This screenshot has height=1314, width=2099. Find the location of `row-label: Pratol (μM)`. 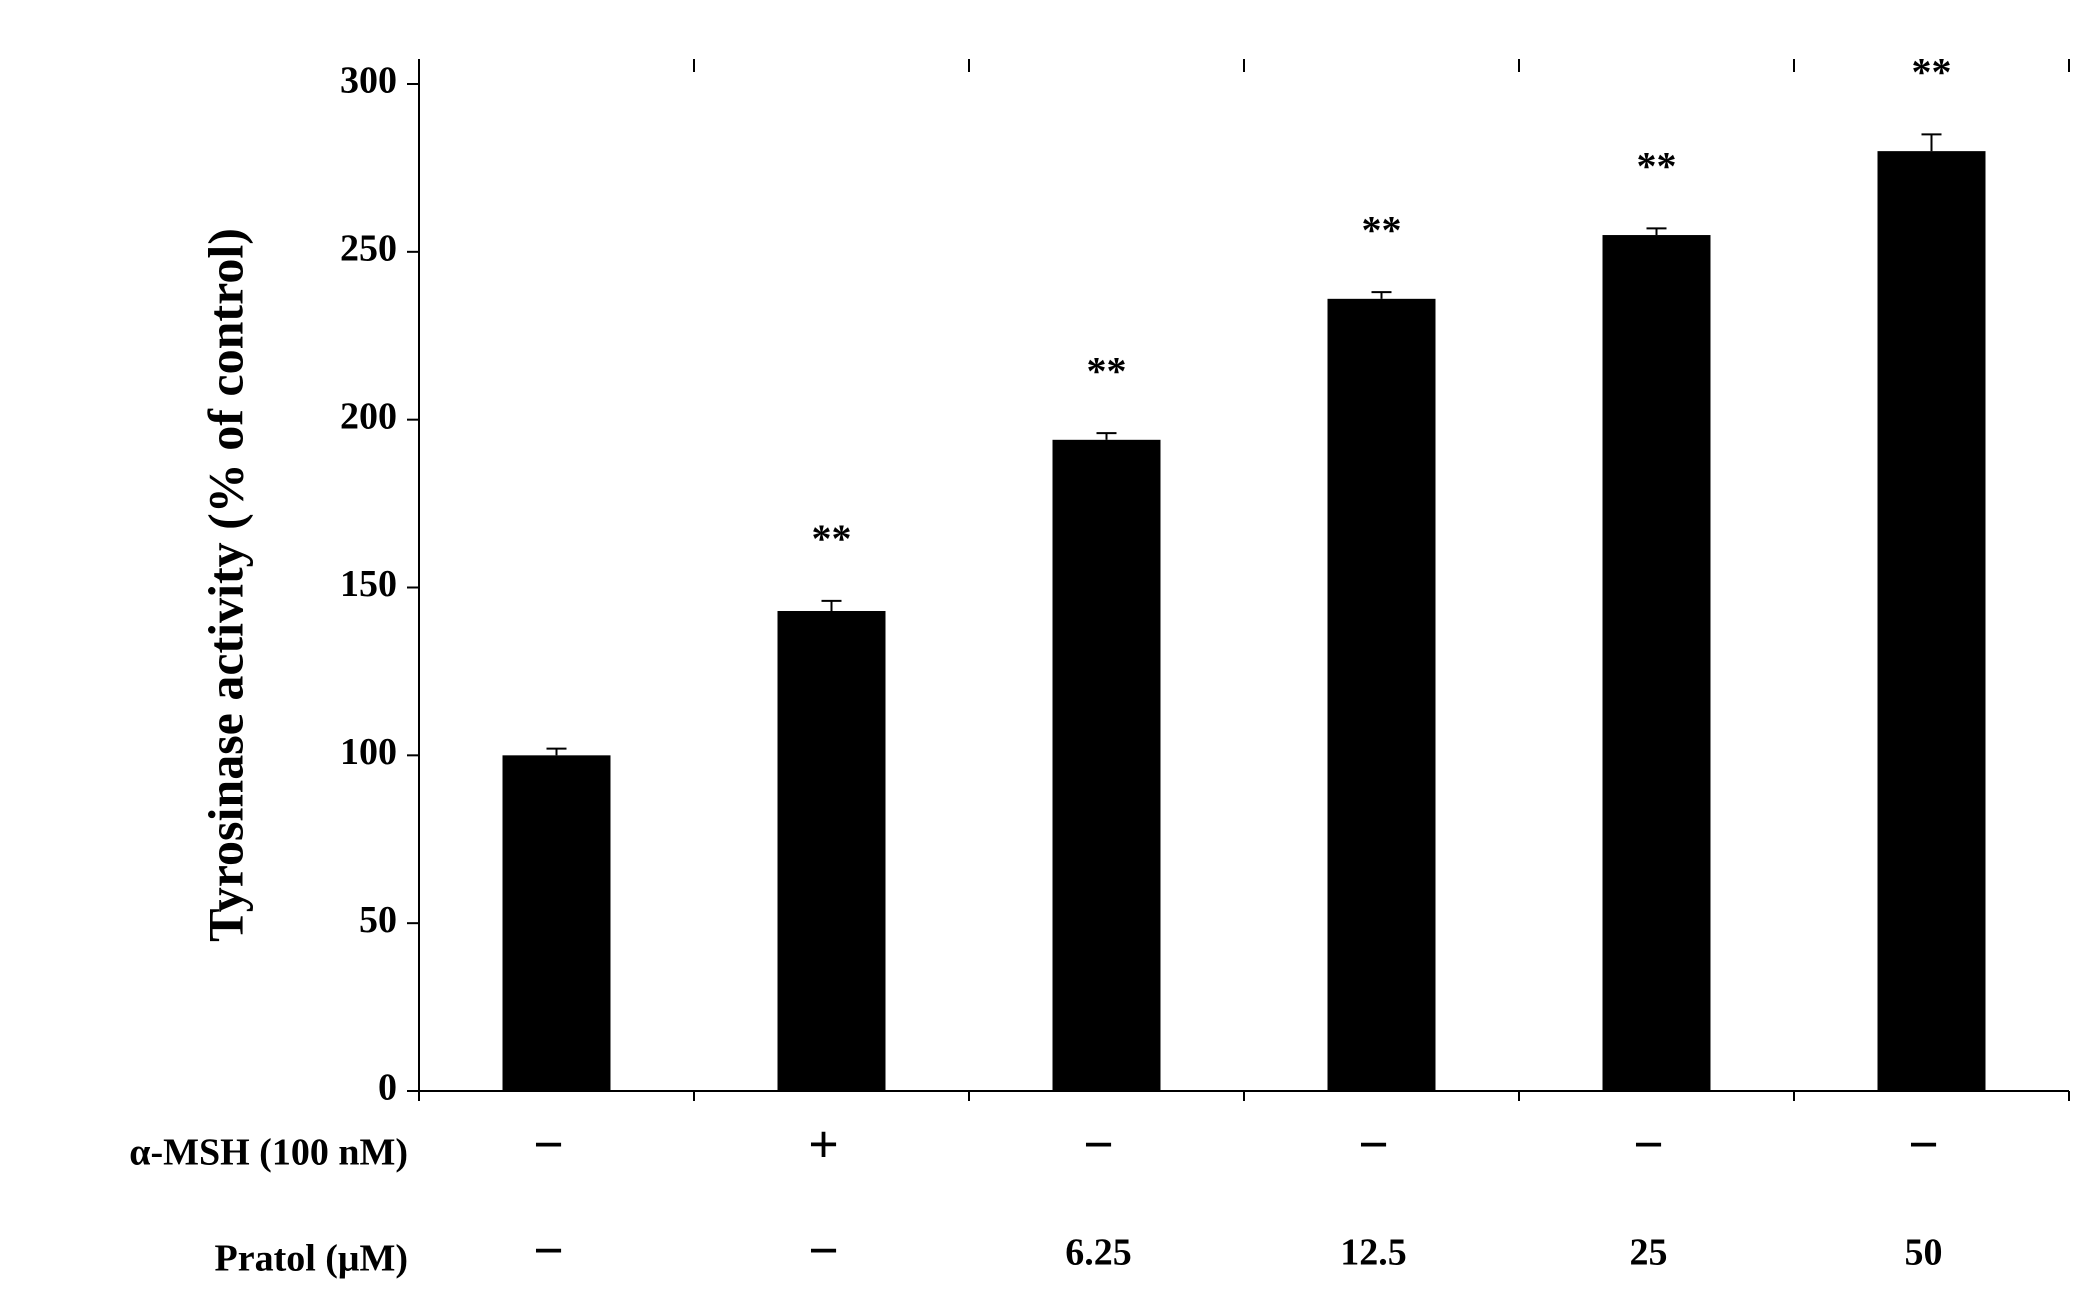

row-label: Pratol (μM) is located at coordinates (311, 1259).